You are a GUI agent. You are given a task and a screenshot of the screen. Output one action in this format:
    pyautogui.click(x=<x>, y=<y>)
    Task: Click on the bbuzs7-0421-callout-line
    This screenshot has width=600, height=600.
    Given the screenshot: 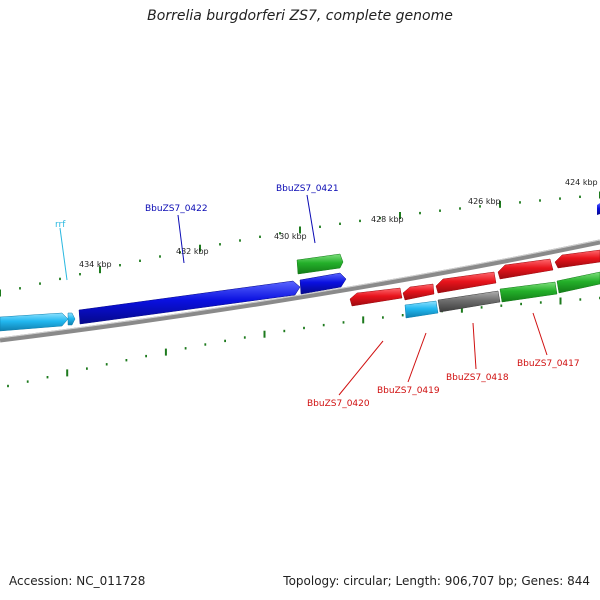 What is the action you would take?
    pyautogui.click(x=311, y=219)
    